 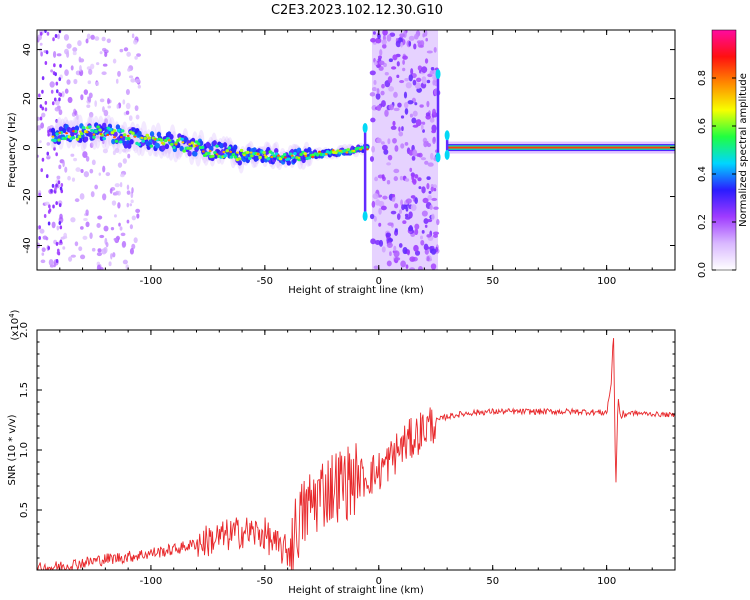 I want to click on x-tick-label: 50, so click(x=492, y=581).